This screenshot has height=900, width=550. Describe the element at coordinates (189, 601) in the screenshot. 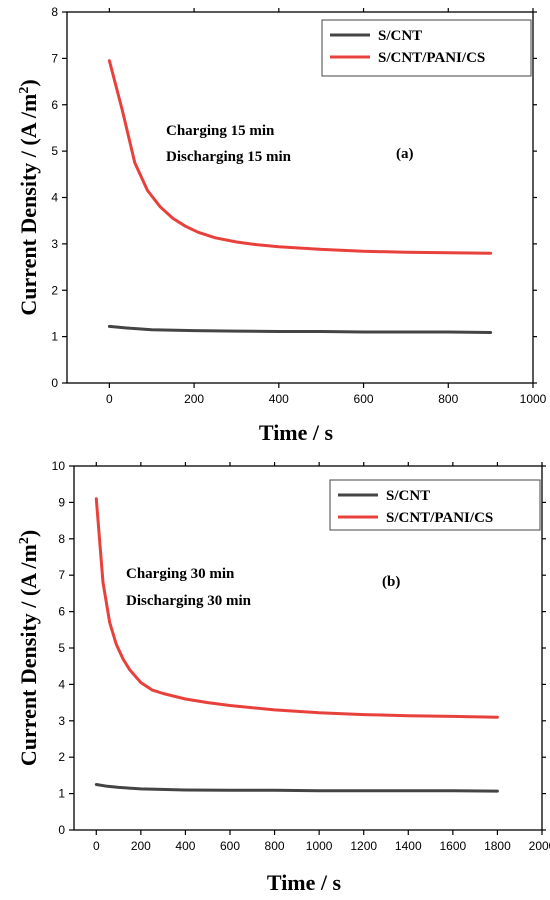

I see `annotation: Discharging 30 min` at that location.